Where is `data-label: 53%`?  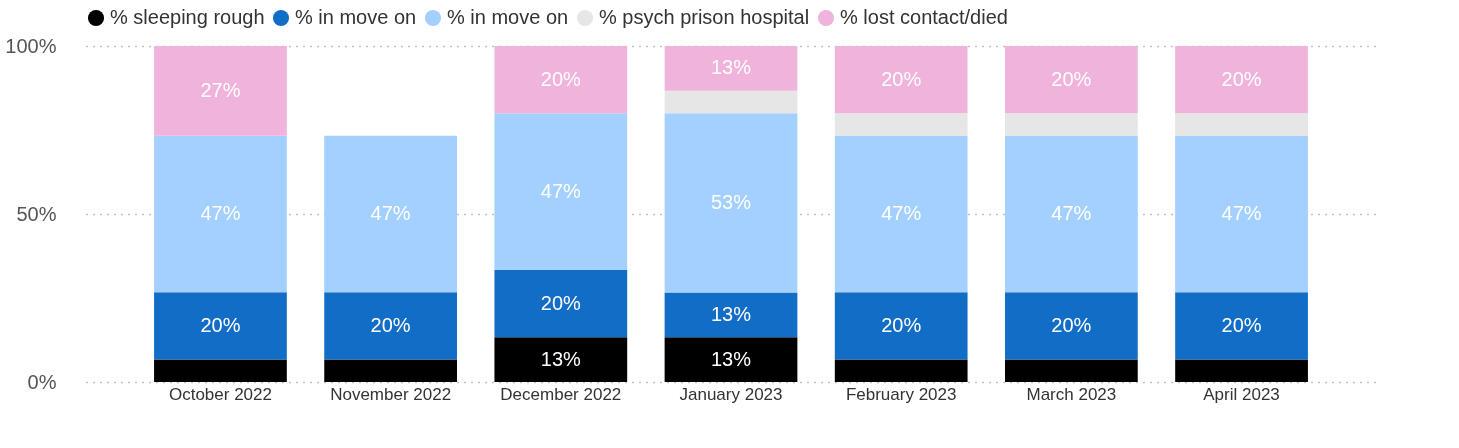
data-label: 53% is located at coordinates (731, 201).